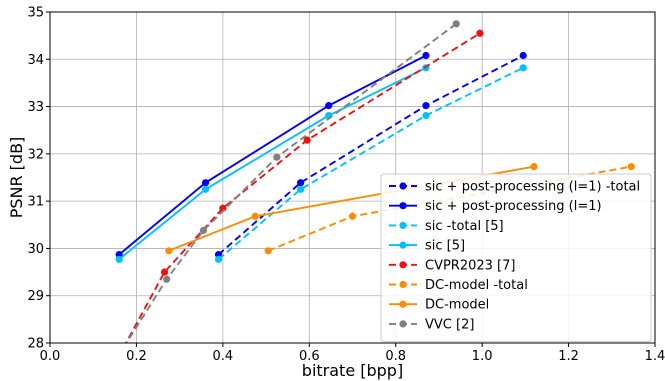  Describe the element at coordinates (568, 356) in the screenshot. I see `x-tick-label: 1.2` at that location.